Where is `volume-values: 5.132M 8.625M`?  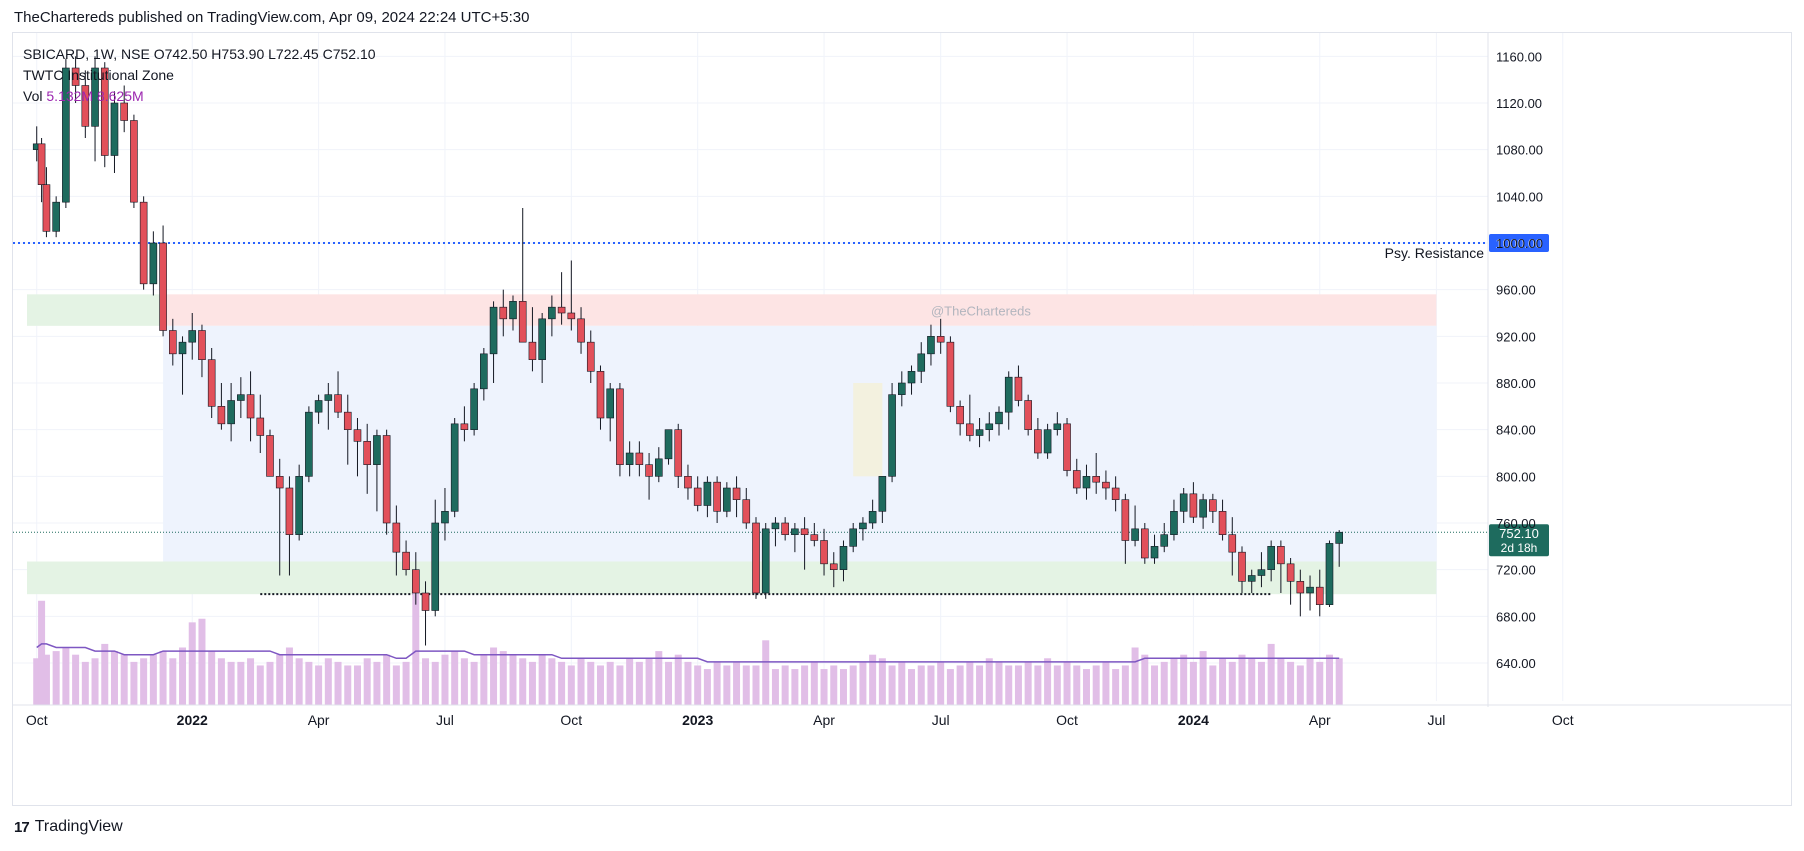
volume-values: 5.132M 8.625M is located at coordinates (95, 96).